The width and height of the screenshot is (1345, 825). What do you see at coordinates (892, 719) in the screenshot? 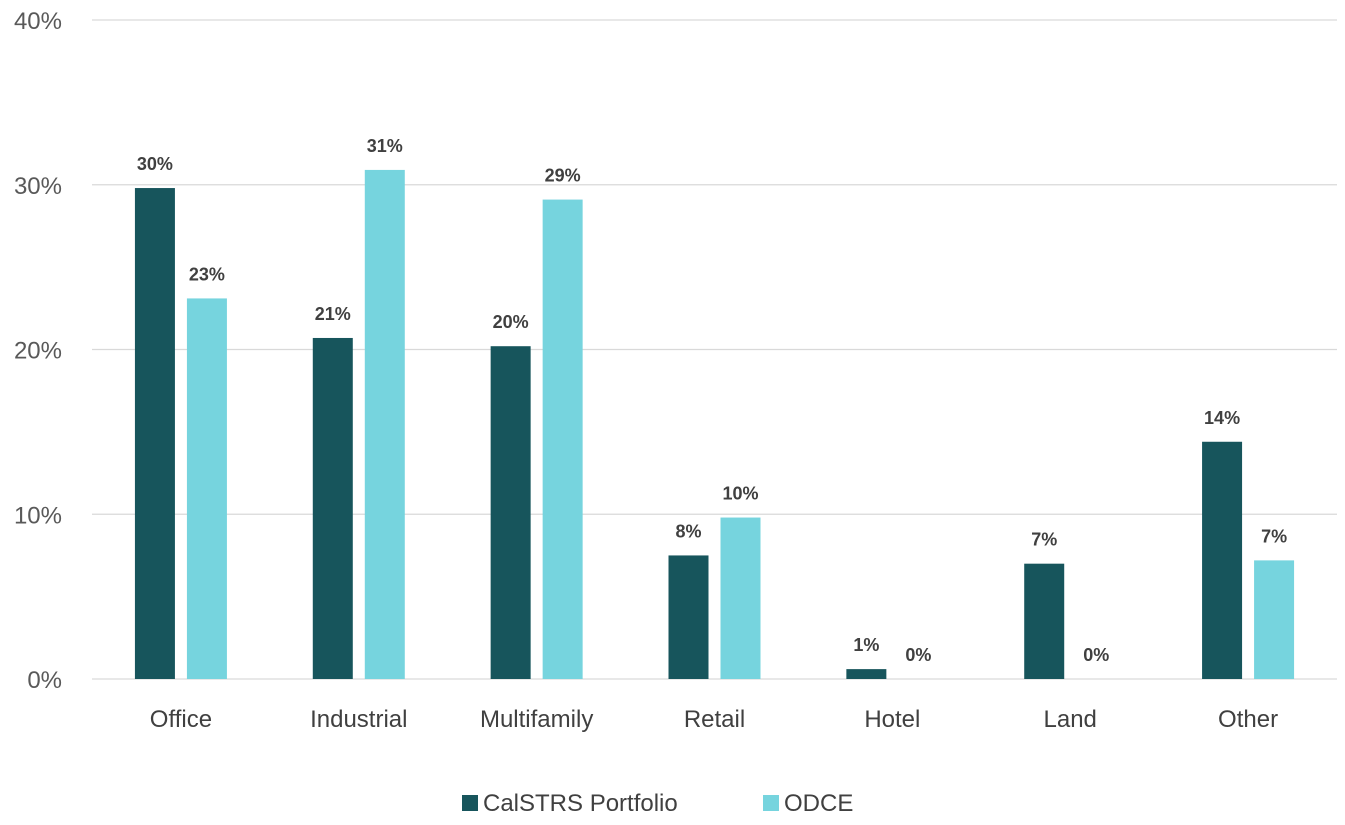
I see `x-tick-label: Hotel` at bounding box center [892, 719].